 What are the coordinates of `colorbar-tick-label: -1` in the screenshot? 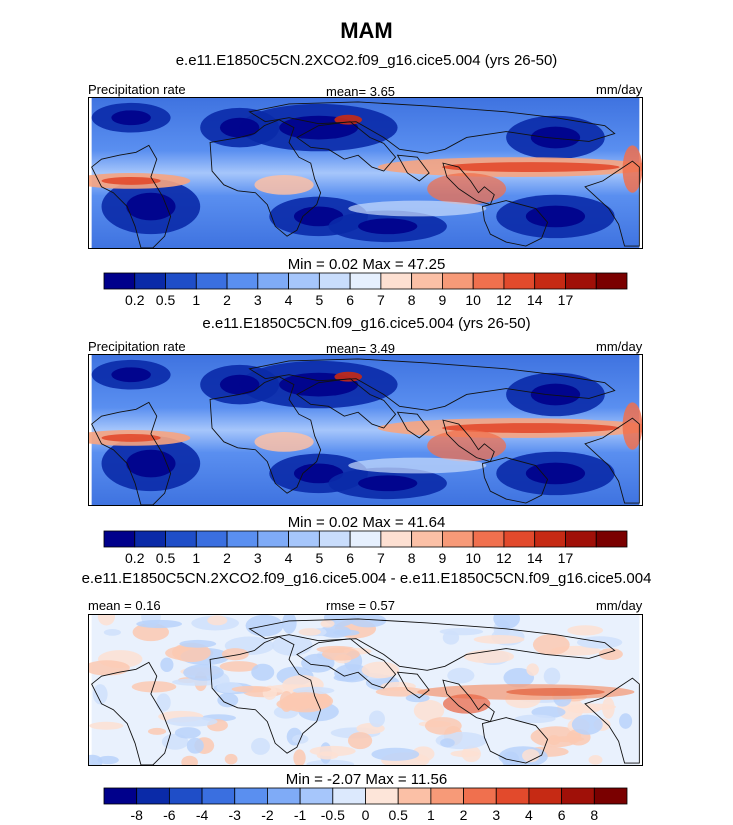 It's located at (300, 815).